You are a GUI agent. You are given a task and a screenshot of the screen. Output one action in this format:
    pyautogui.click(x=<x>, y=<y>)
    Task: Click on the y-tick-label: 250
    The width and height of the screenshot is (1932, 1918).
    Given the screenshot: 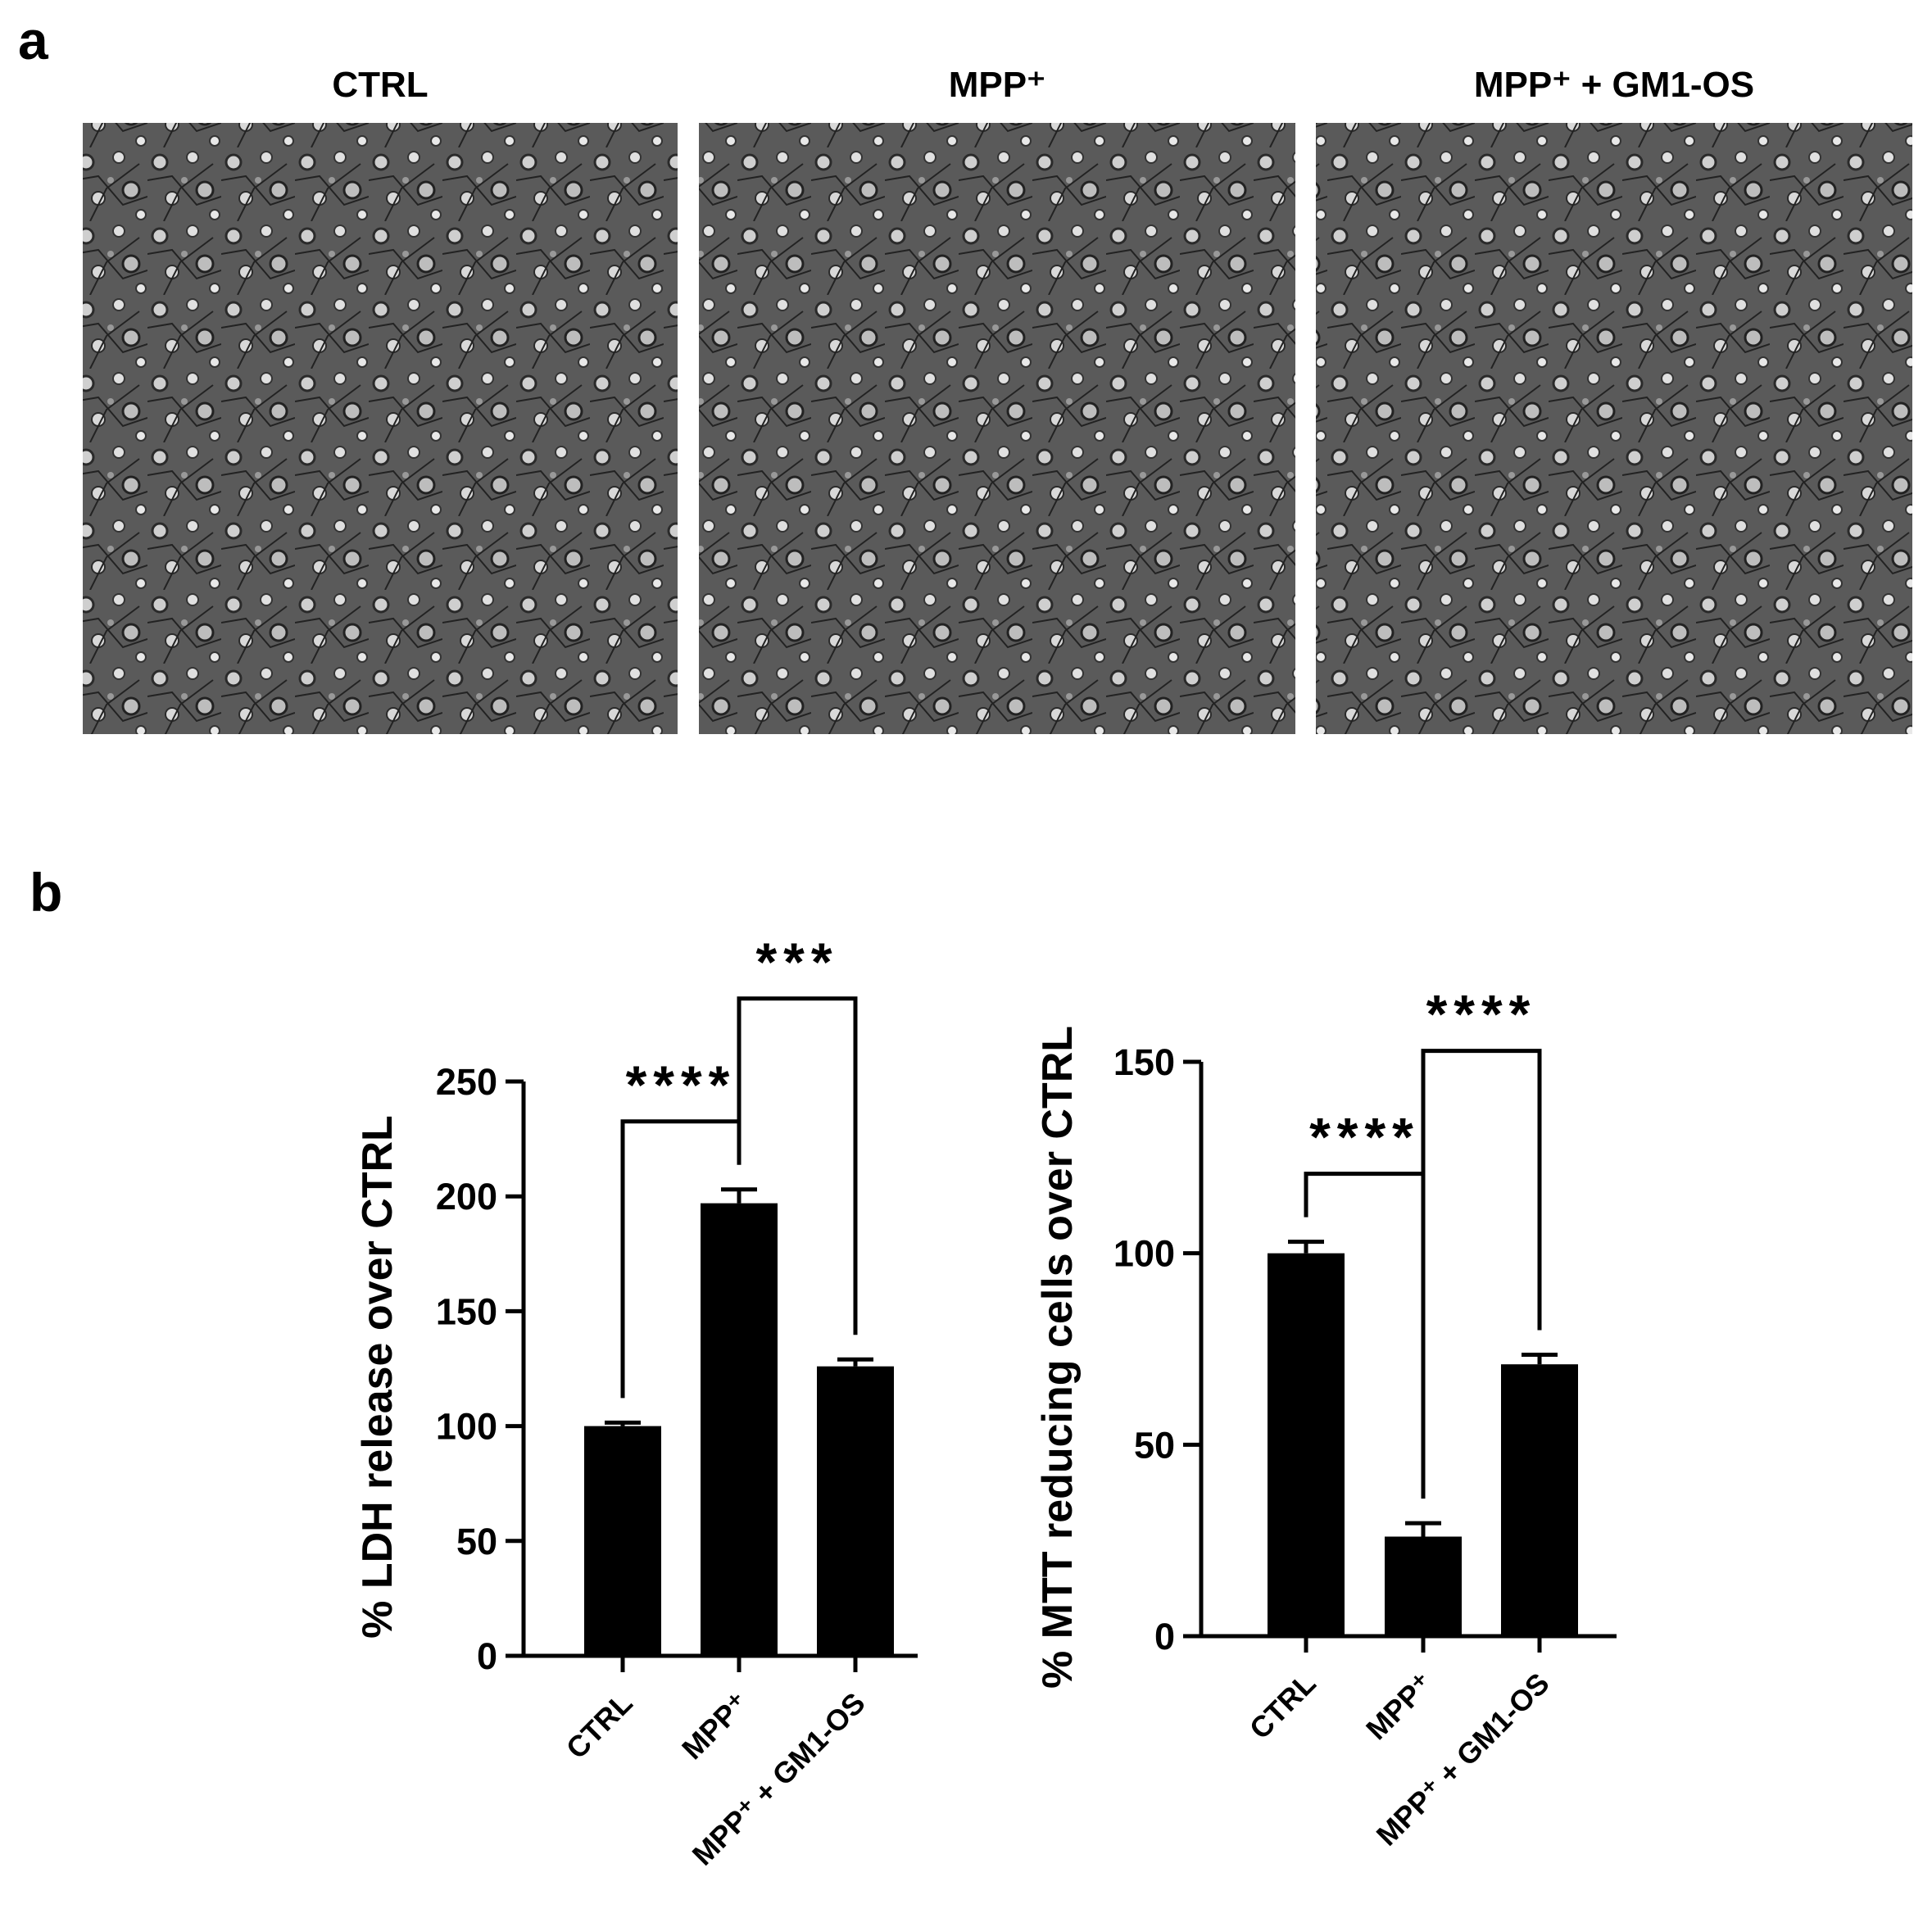 What is the action you would take?
    pyautogui.click(x=467, y=1082)
    